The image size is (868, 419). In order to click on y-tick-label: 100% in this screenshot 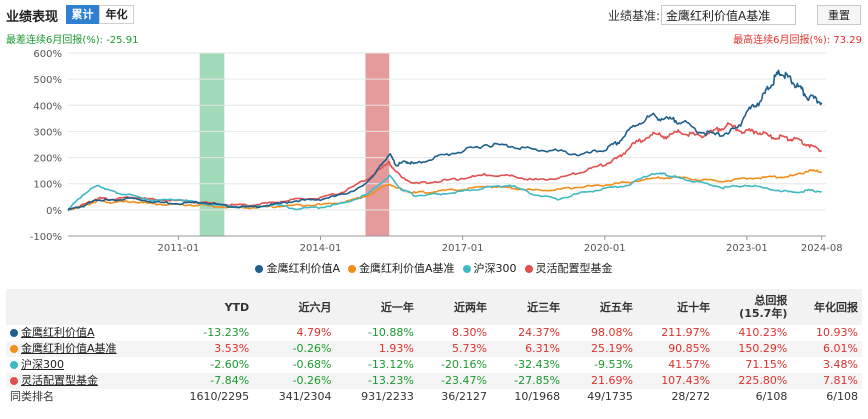, I will do `click(47, 185)`.